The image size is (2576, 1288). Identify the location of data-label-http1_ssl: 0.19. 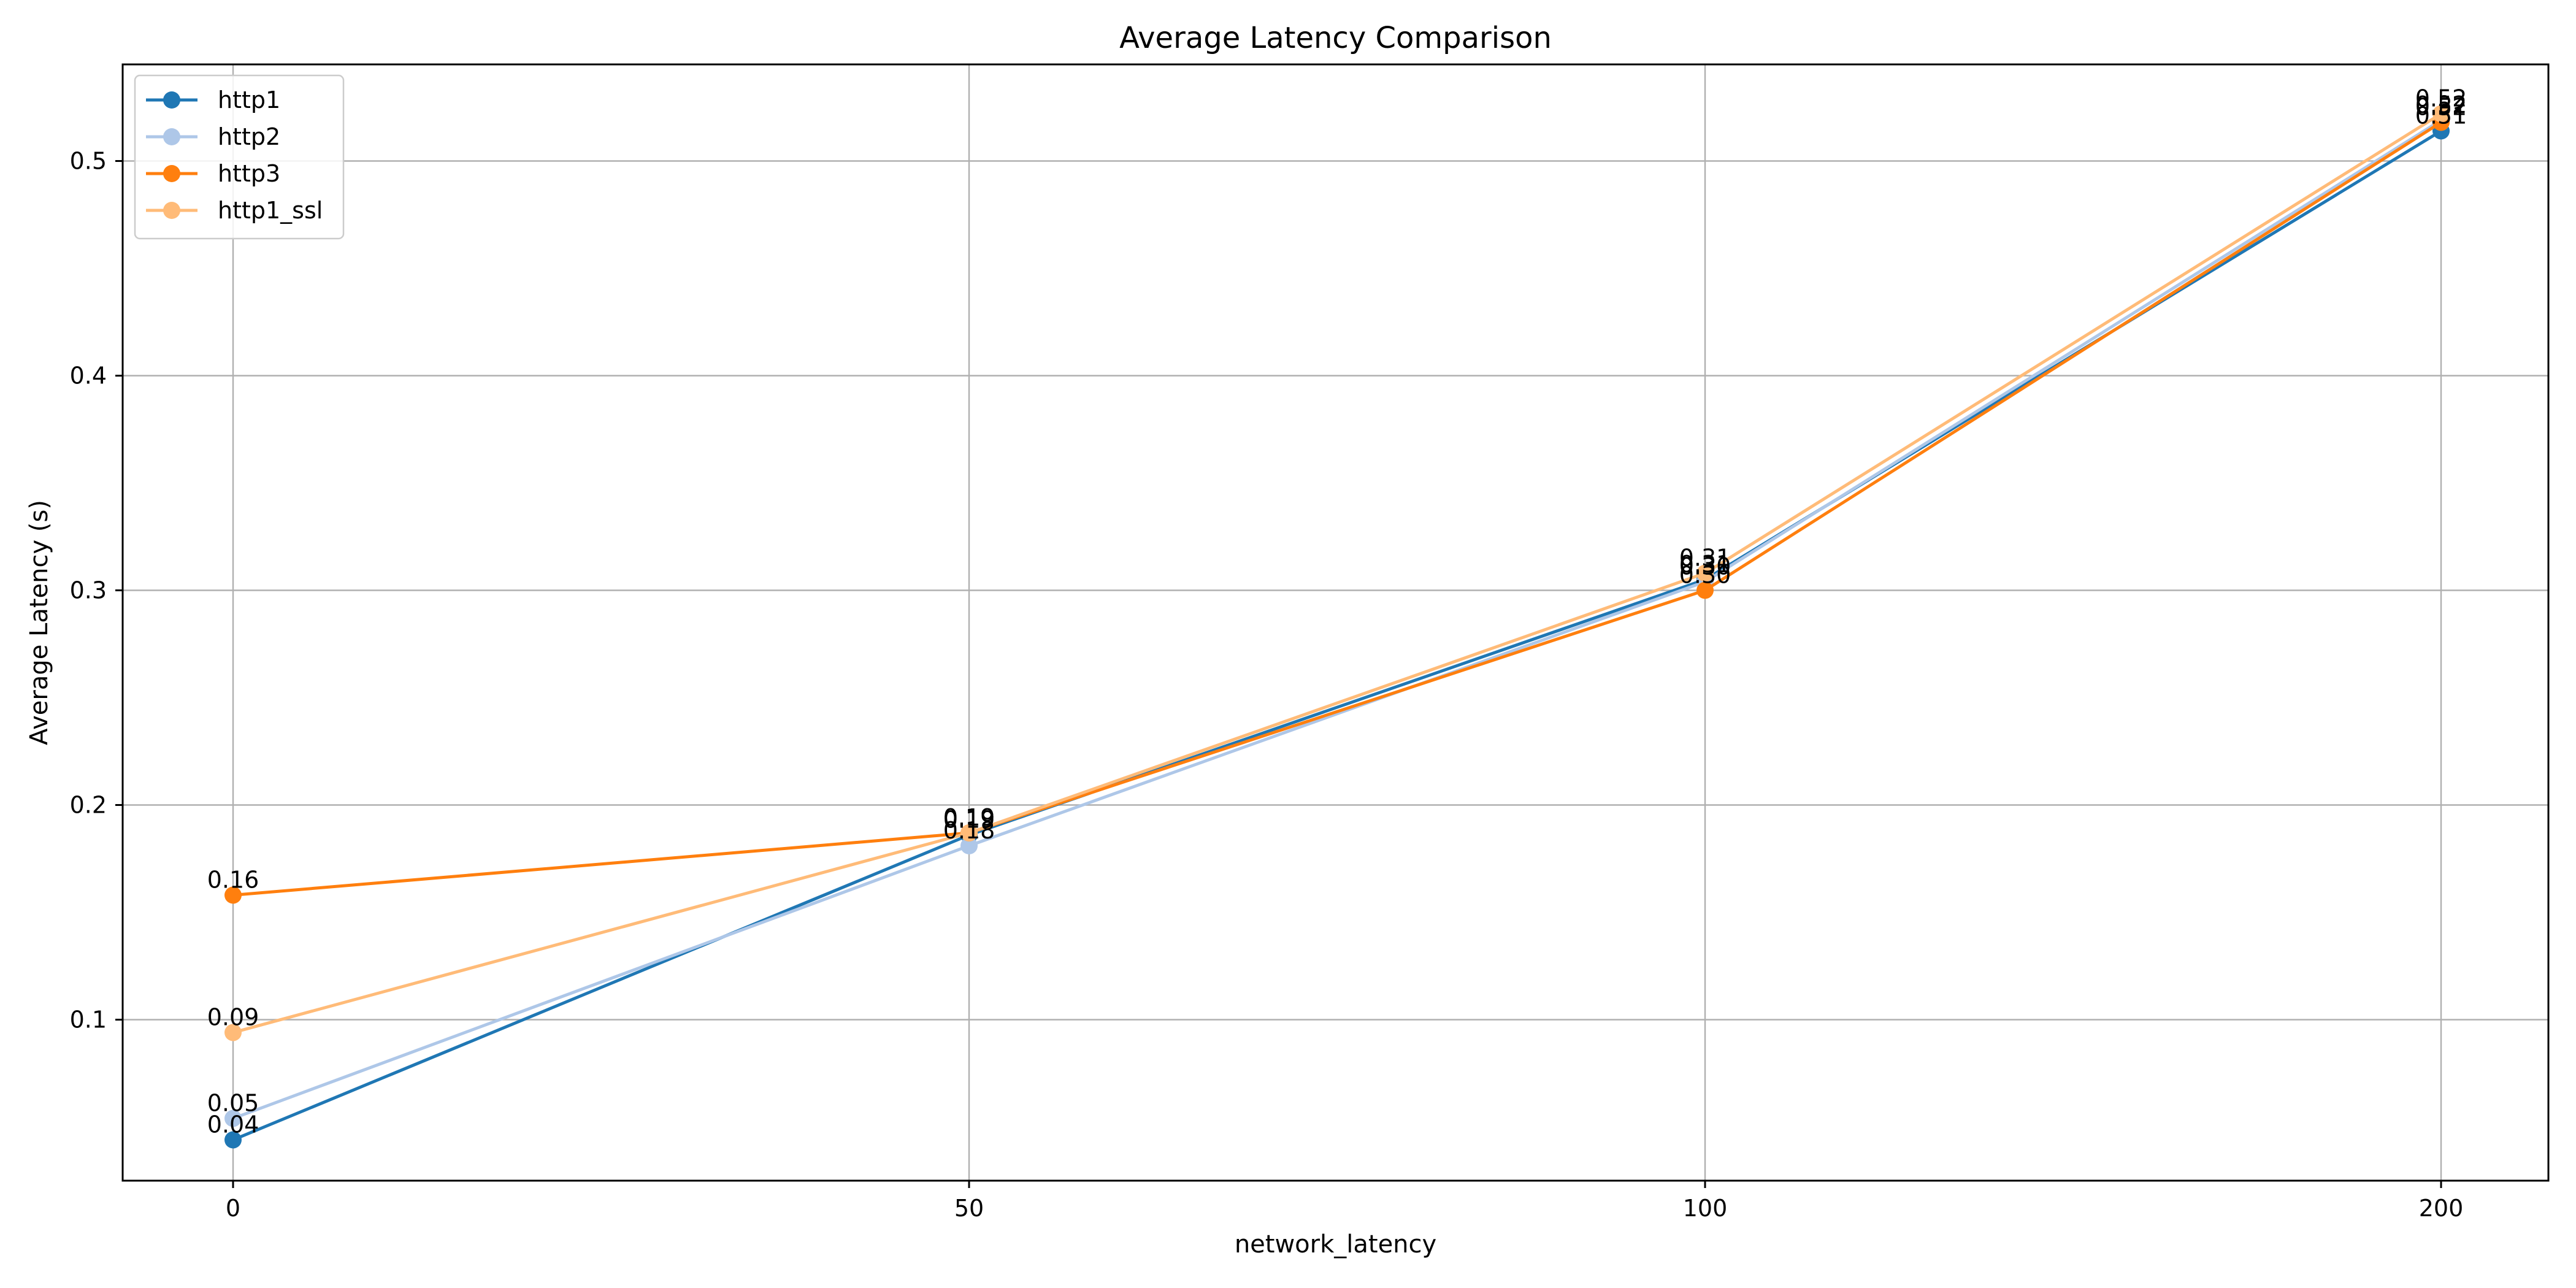
(969, 817).